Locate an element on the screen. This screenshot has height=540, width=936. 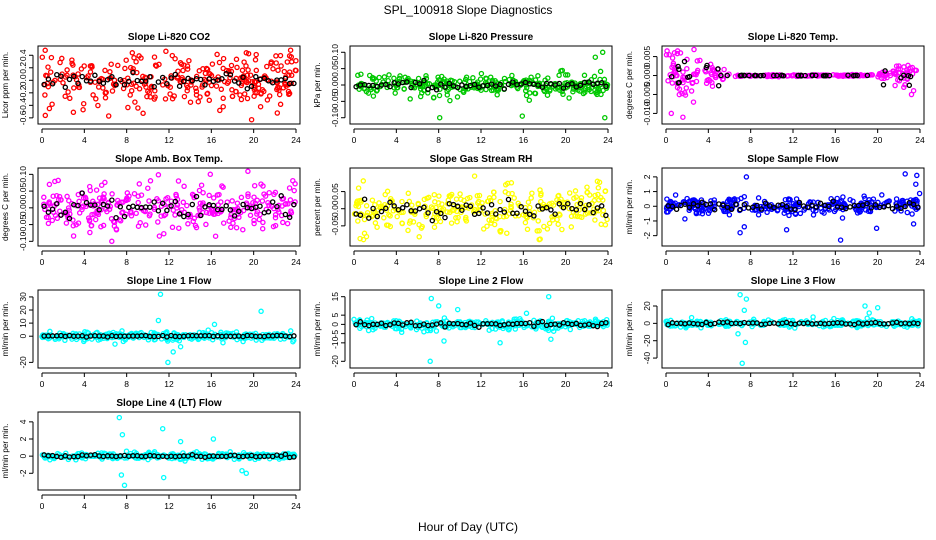
y-axis-label: ml/min per min. is located at coordinates (629, 329).